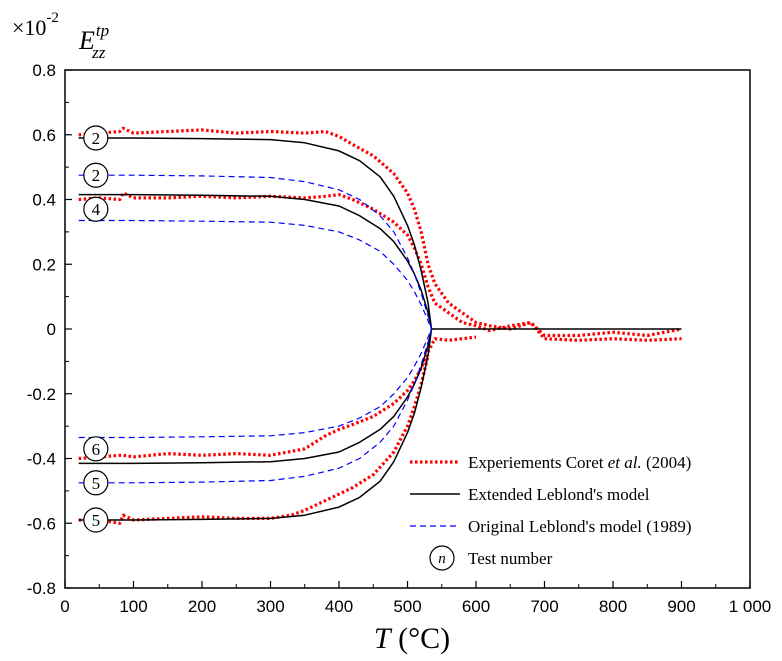 This screenshot has width=782, height=661. I want to click on x-tick-label: 500, so click(407, 606).